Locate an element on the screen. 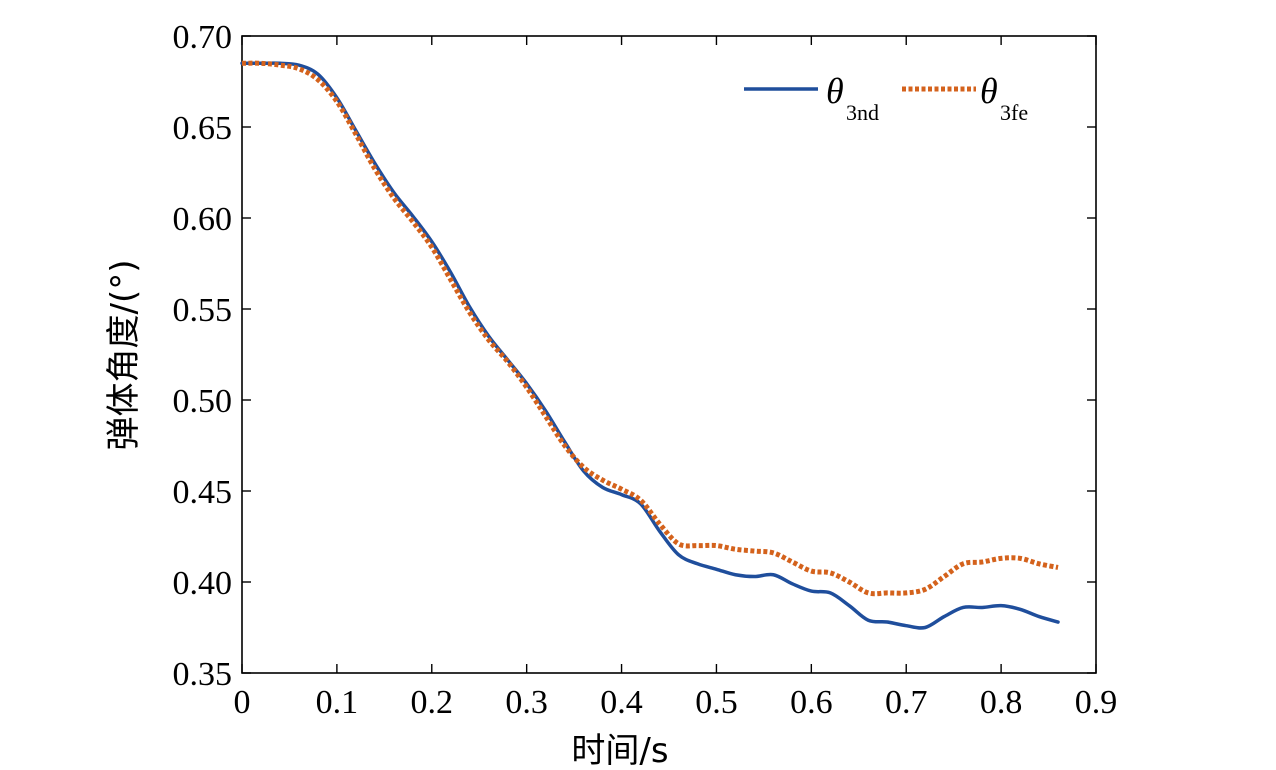  y-tick-label: 0.35 is located at coordinates (203, 674).